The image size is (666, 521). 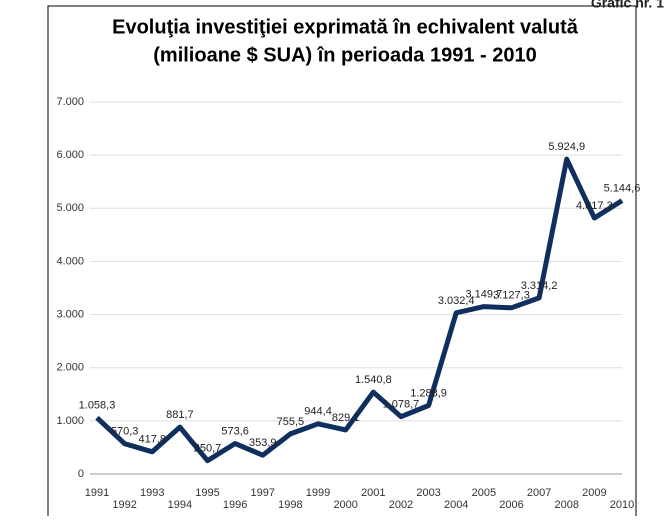 I want to click on y-tick-label: 0, so click(x=81, y=474).